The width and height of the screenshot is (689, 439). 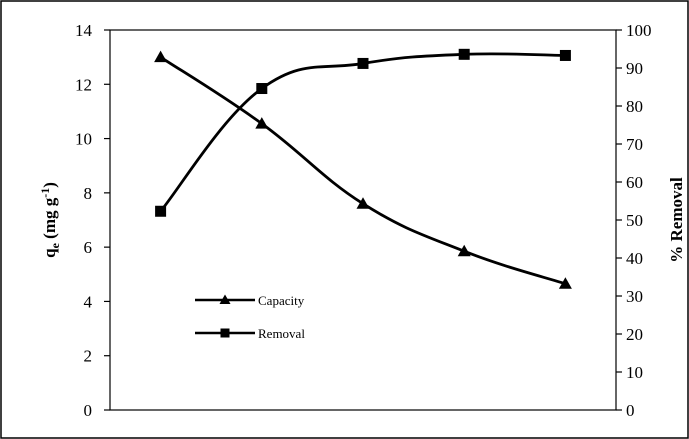 I want to click on right-tick-label: 50, so click(x=634, y=220).